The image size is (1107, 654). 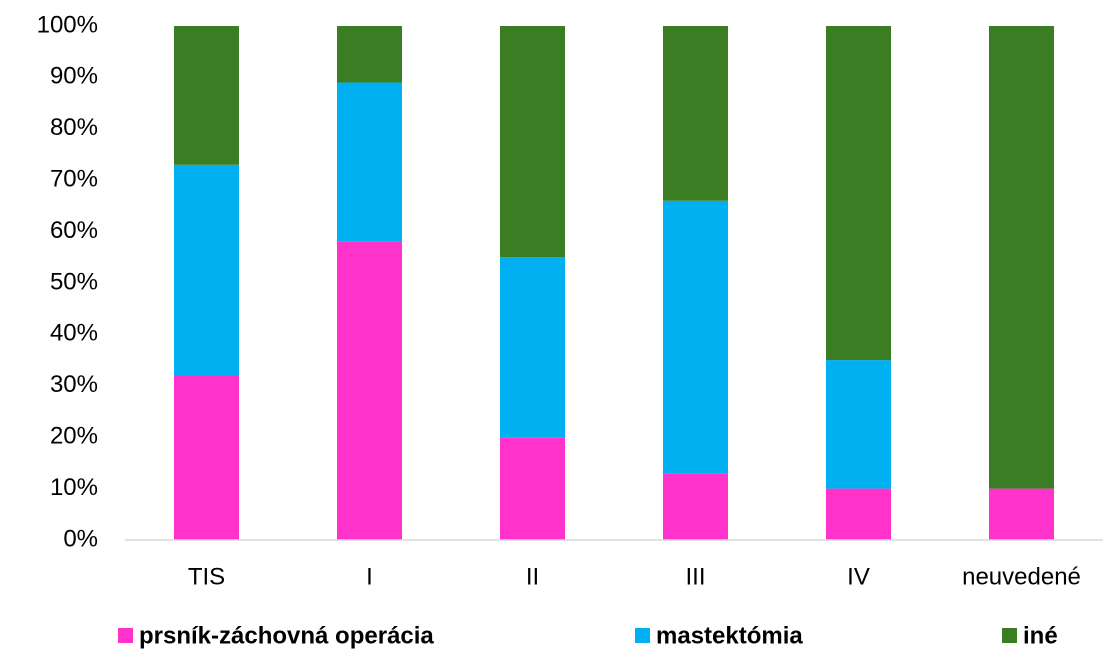 What do you see at coordinates (74, 179) in the screenshot?
I see `y-tick-label: 70%` at bounding box center [74, 179].